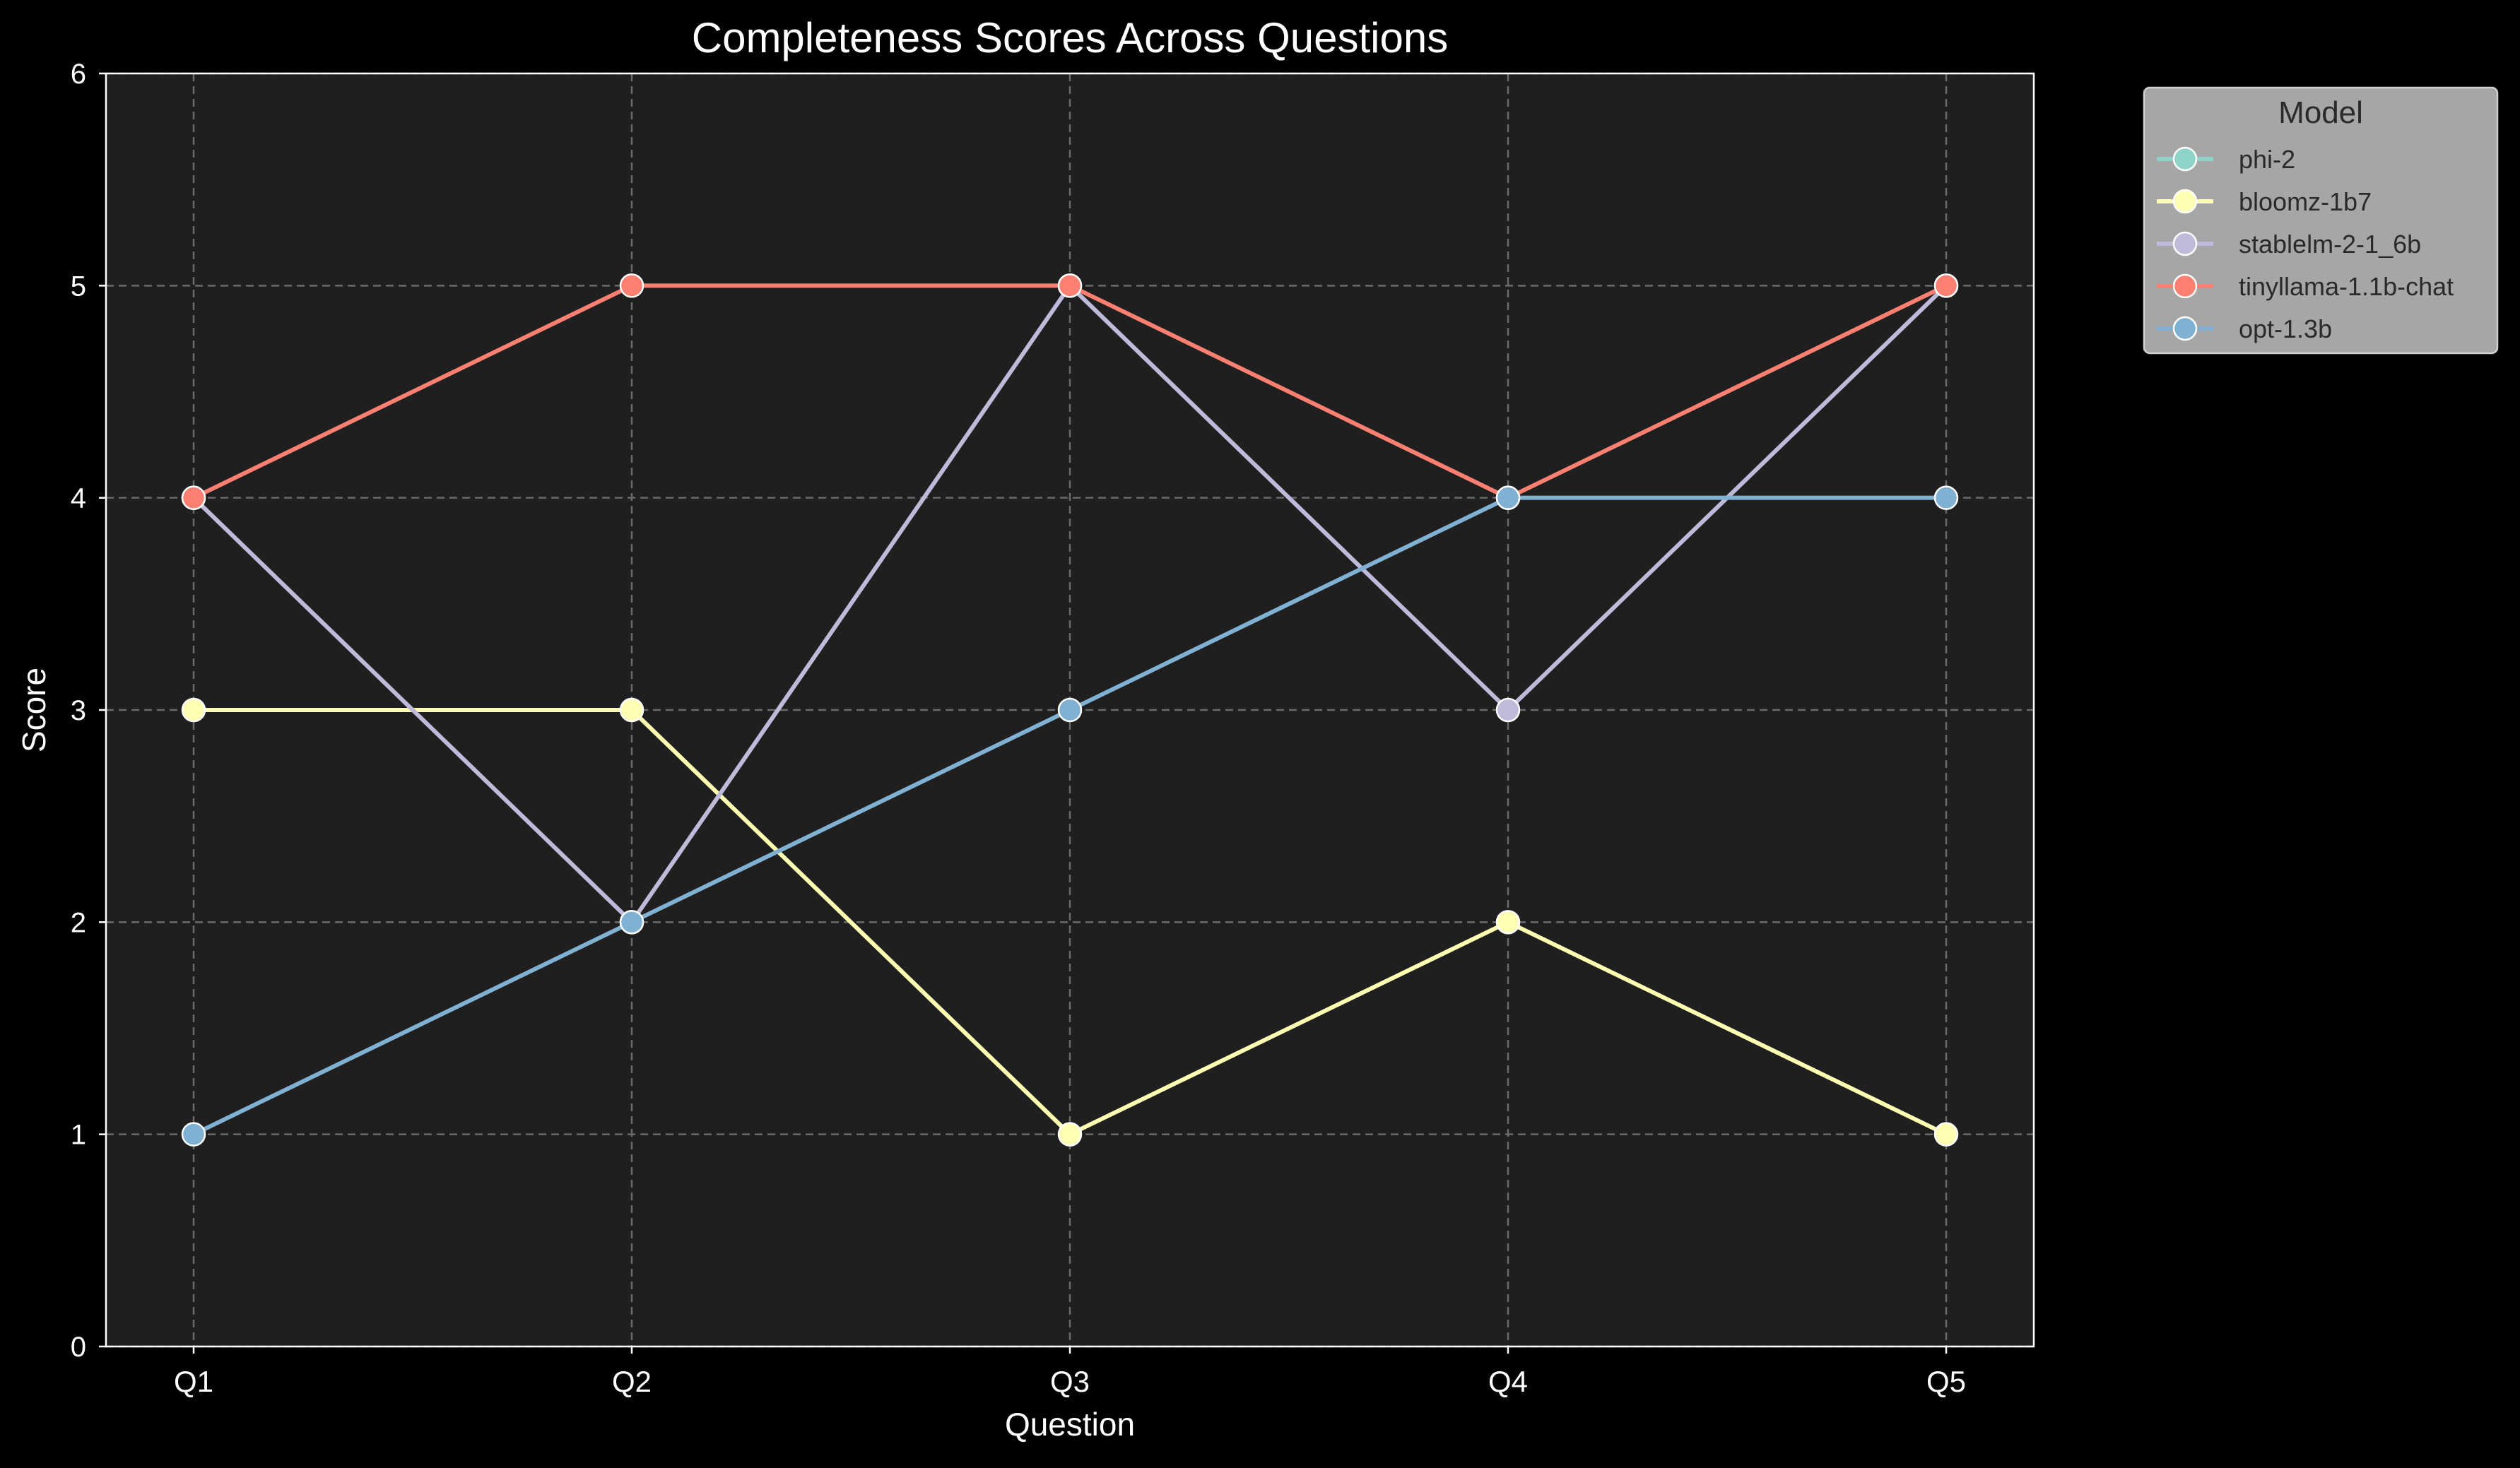 This screenshot has height=1468, width=2520. What do you see at coordinates (1946, 1381) in the screenshot?
I see `x-tick-label: Q5` at bounding box center [1946, 1381].